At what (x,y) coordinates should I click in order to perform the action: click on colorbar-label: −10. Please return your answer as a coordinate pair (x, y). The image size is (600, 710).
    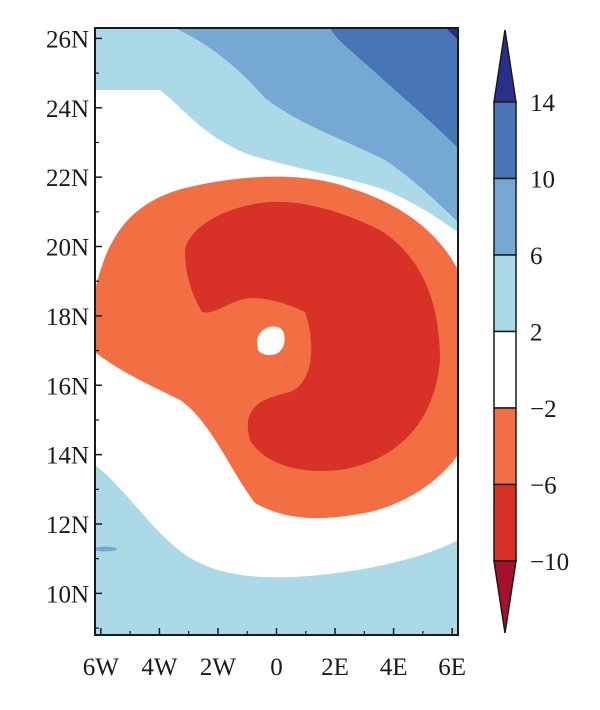
    Looking at the image, I should click on (549, 562).